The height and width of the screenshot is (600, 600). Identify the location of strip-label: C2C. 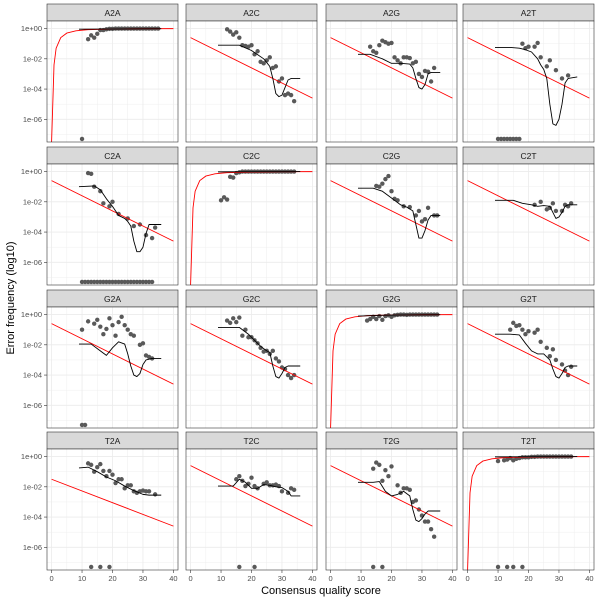
(251, 156).